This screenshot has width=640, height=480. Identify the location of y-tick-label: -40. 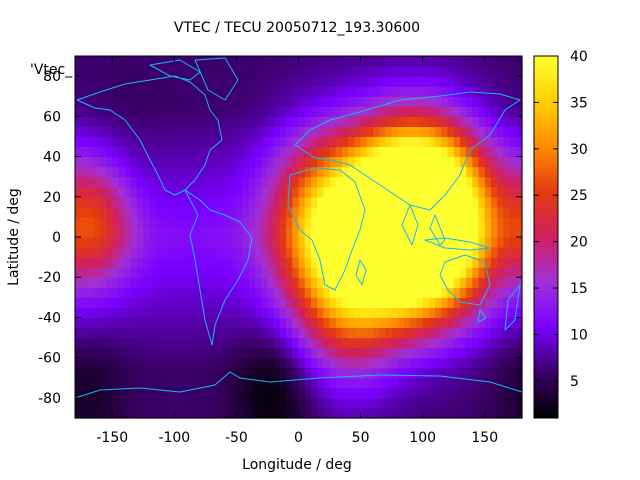
(49, 318).